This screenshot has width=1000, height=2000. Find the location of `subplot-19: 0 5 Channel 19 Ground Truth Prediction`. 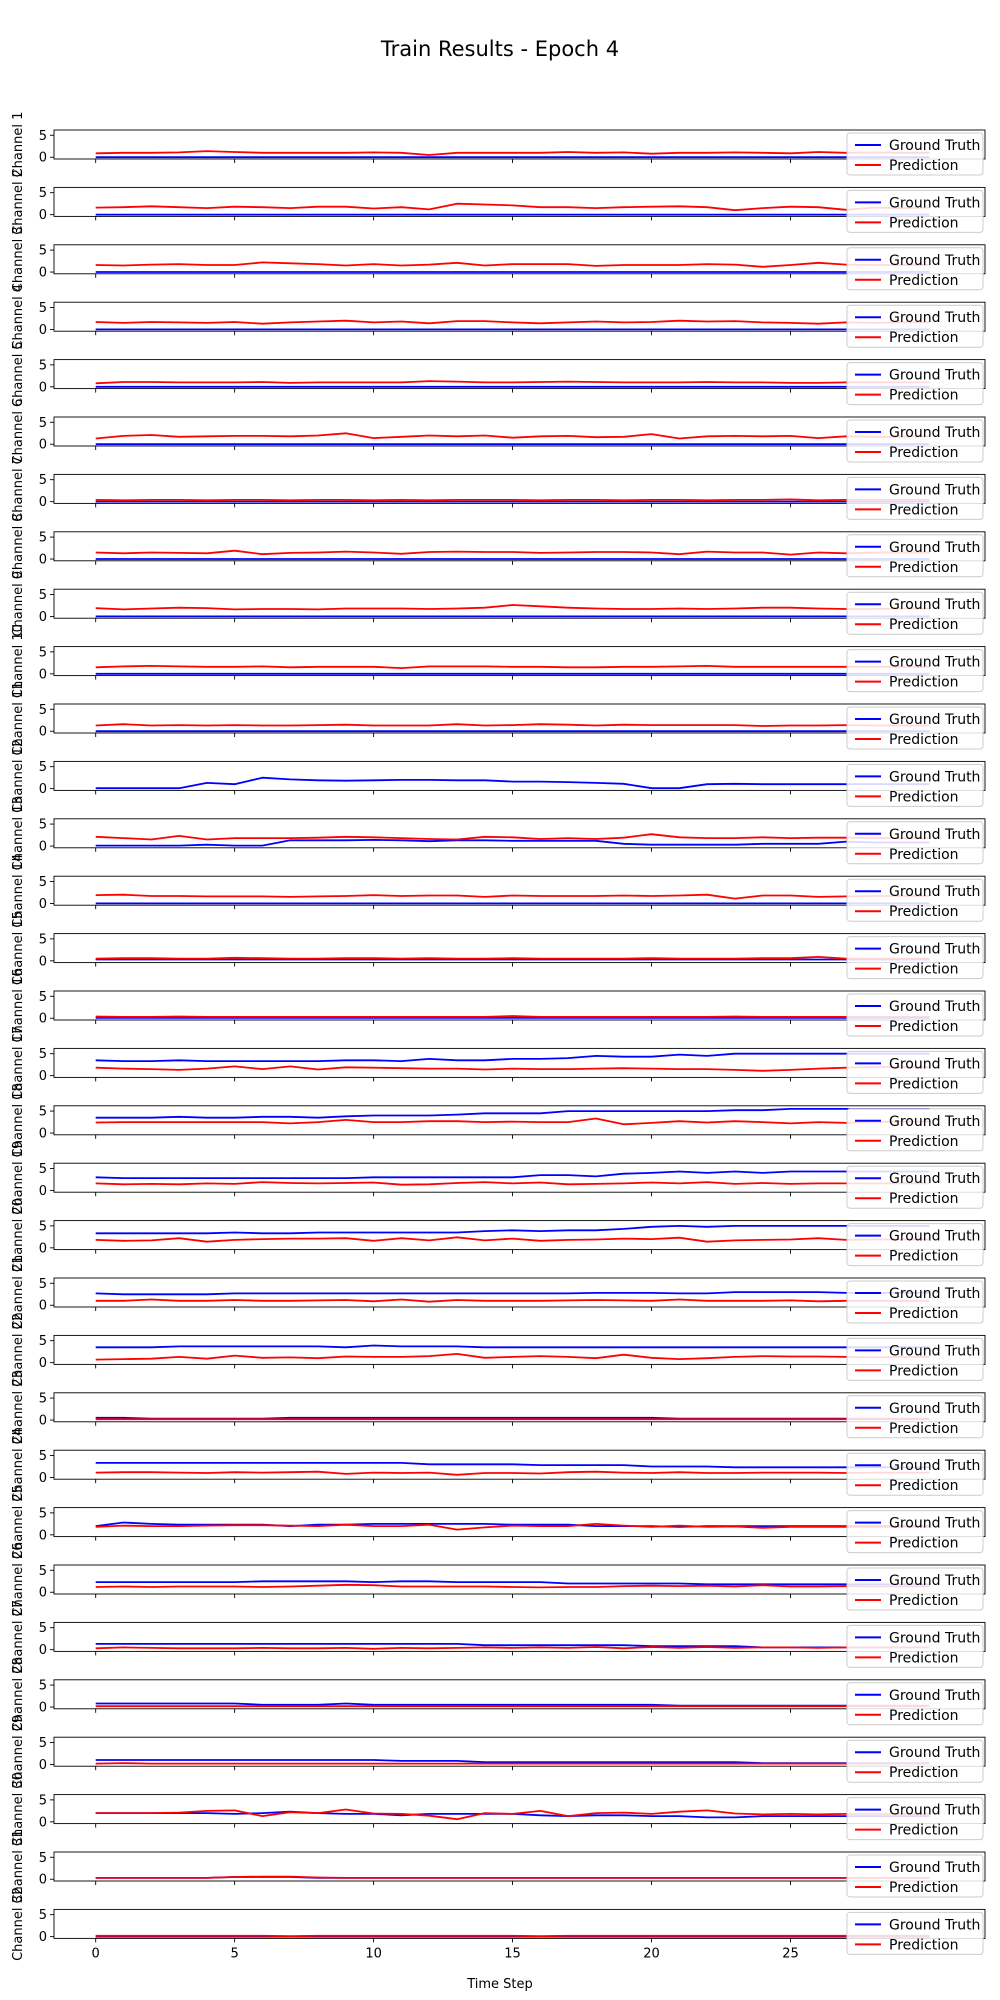

subplot-19: 0 5 Channel 19 Ground Truth Prediction is located at coordinates (498, 1178).